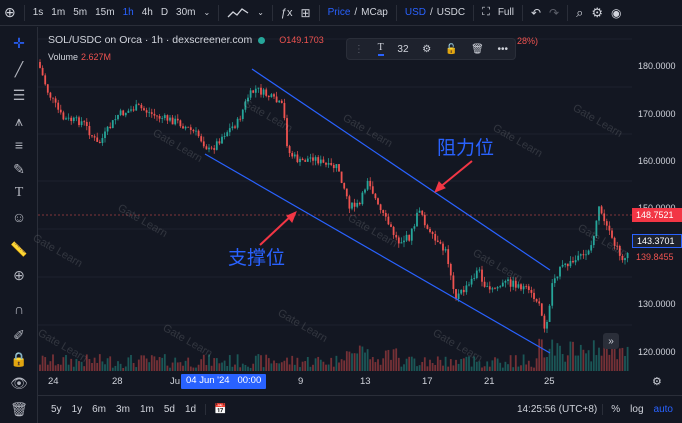 The height and width of the screenshot is (423, 682). Describe the element at coordinates (19, 309) in the screenshot. I see `magnet-icon: ∩` at that location.